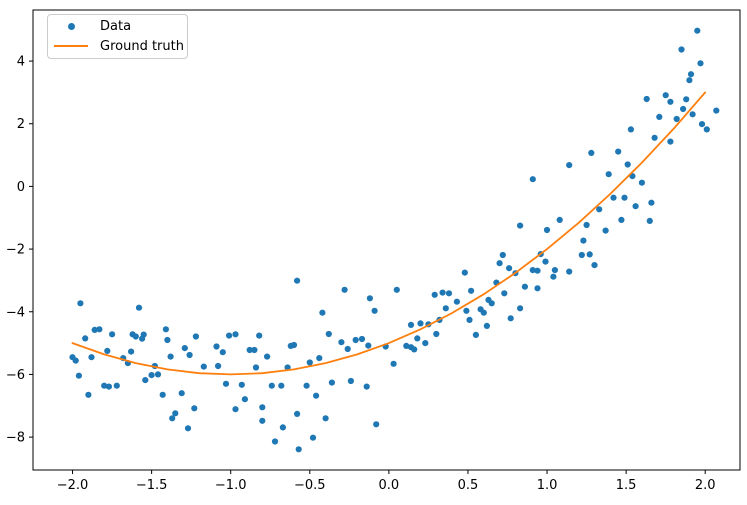 The width and height of the screenshot is (747, 505). I want to click on y-tick-label: 0, so click(21, 187).